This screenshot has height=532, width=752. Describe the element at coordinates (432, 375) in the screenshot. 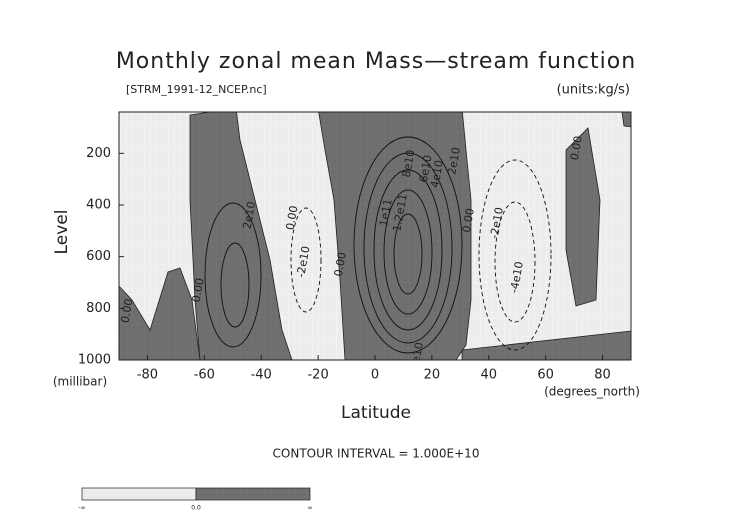

I see `x-tick-label: 20` at that location.